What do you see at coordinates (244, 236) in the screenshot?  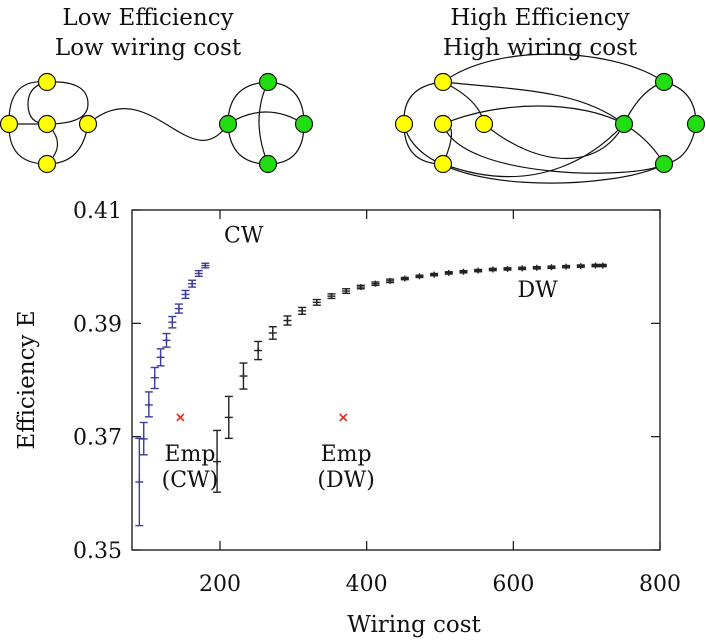 I see `annotation-cw: CW` at bounding box center [244, 236].